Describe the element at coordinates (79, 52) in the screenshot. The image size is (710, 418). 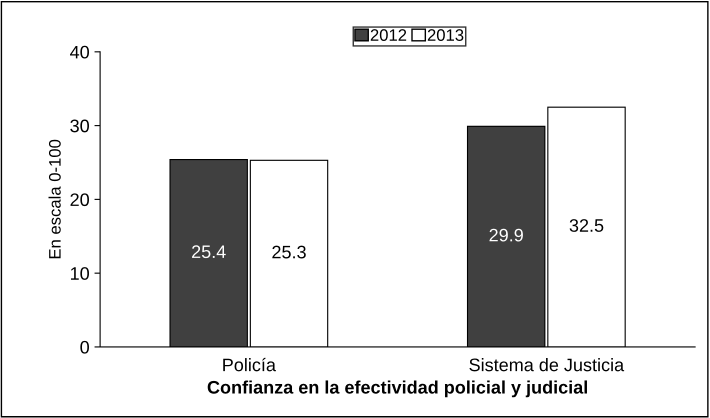
I see `y-tick-label: 40` at that location.